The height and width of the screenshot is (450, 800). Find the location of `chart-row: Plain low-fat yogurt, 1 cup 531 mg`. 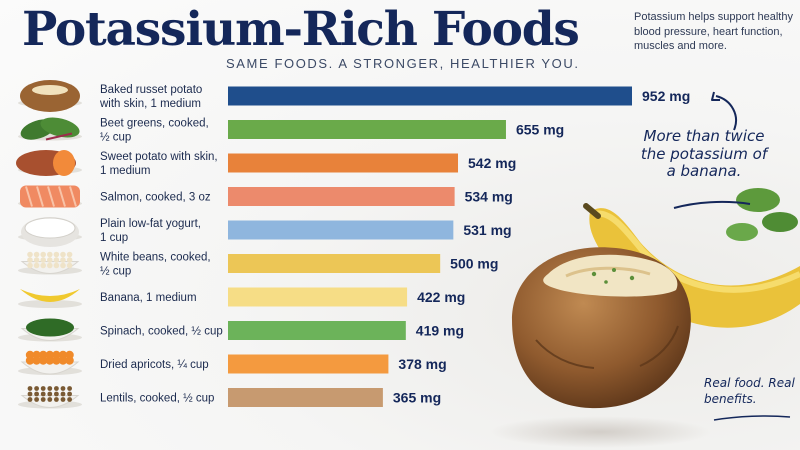

chart-row: Plain low-fat yogurt, 1 cup 531 mg is located at coordinates (265, 232).